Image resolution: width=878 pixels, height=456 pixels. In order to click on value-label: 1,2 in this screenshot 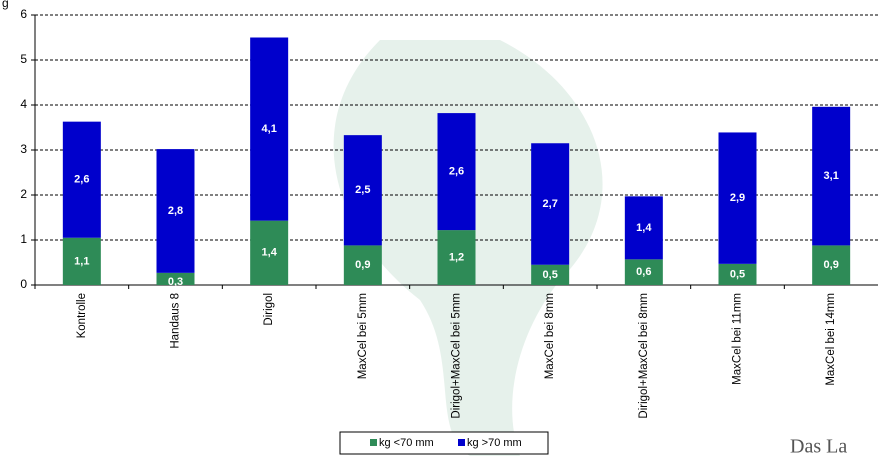, I will do `click(456, 257)`.